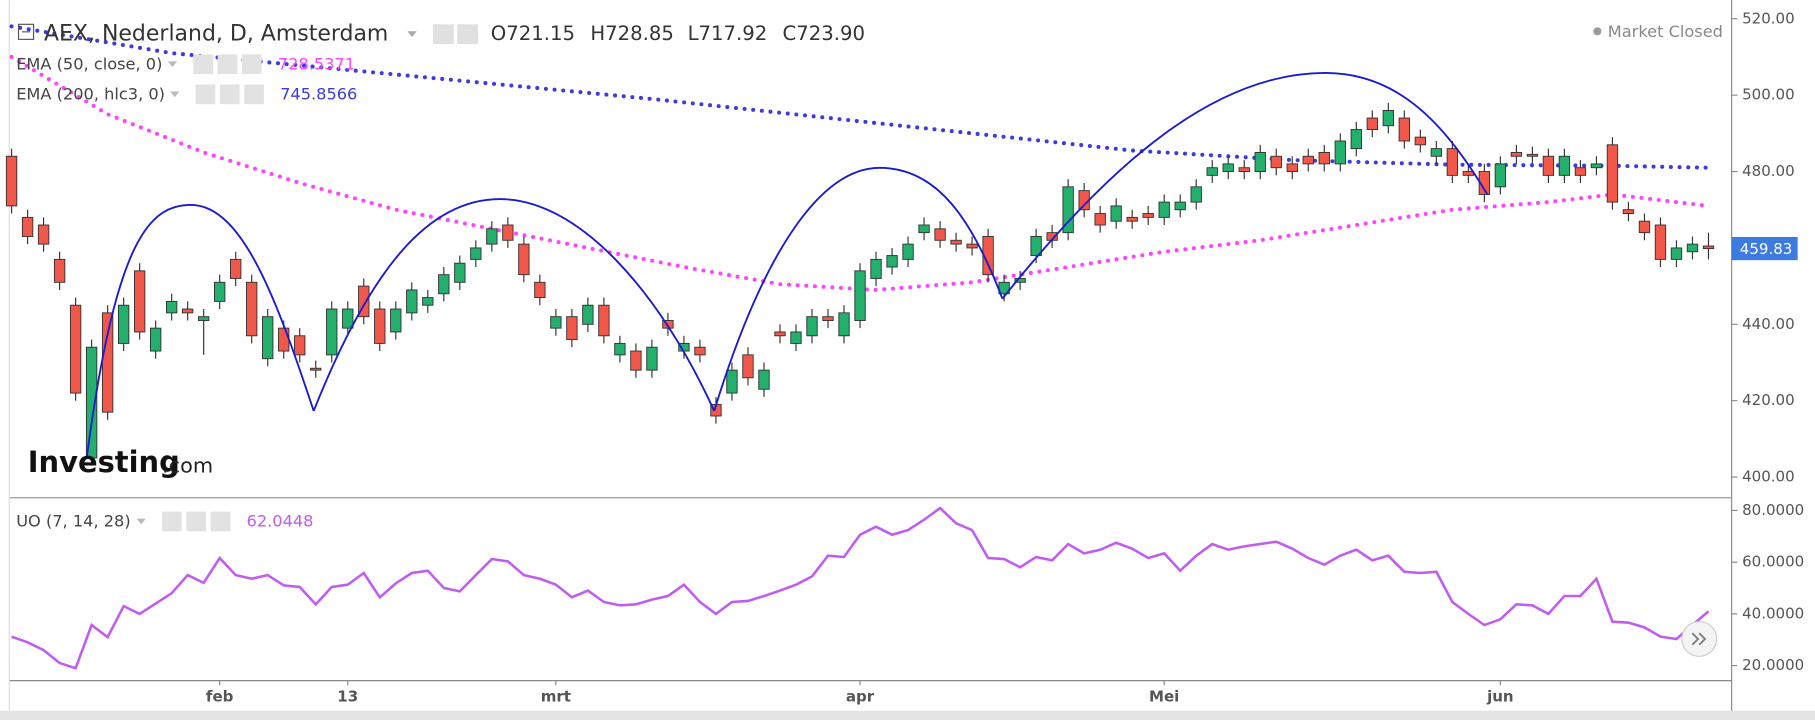 The image size is (1815, 720). Describe the element at coordinates (318, 93) in the screenshot. I see `legend-value: 745.8566` at that location.